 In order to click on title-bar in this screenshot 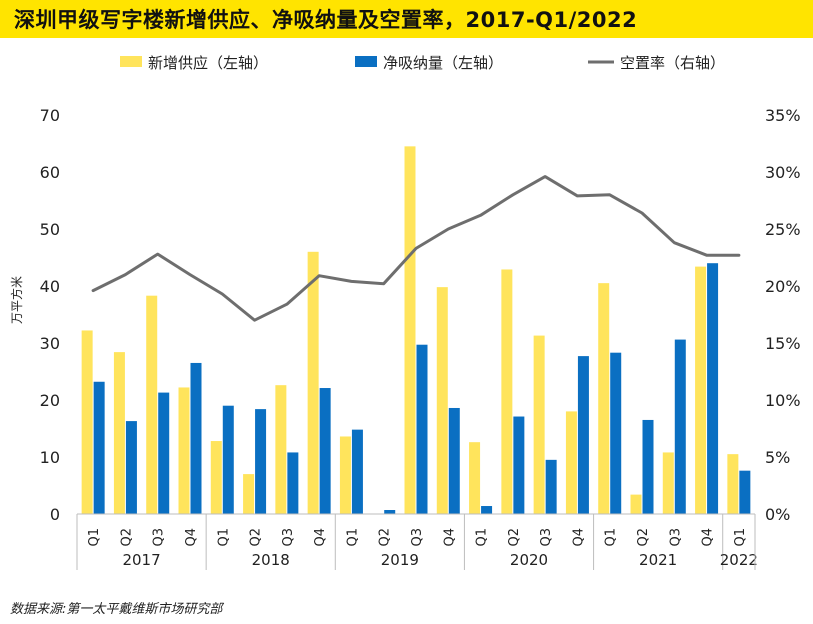, I will do `click(406, 19)`.